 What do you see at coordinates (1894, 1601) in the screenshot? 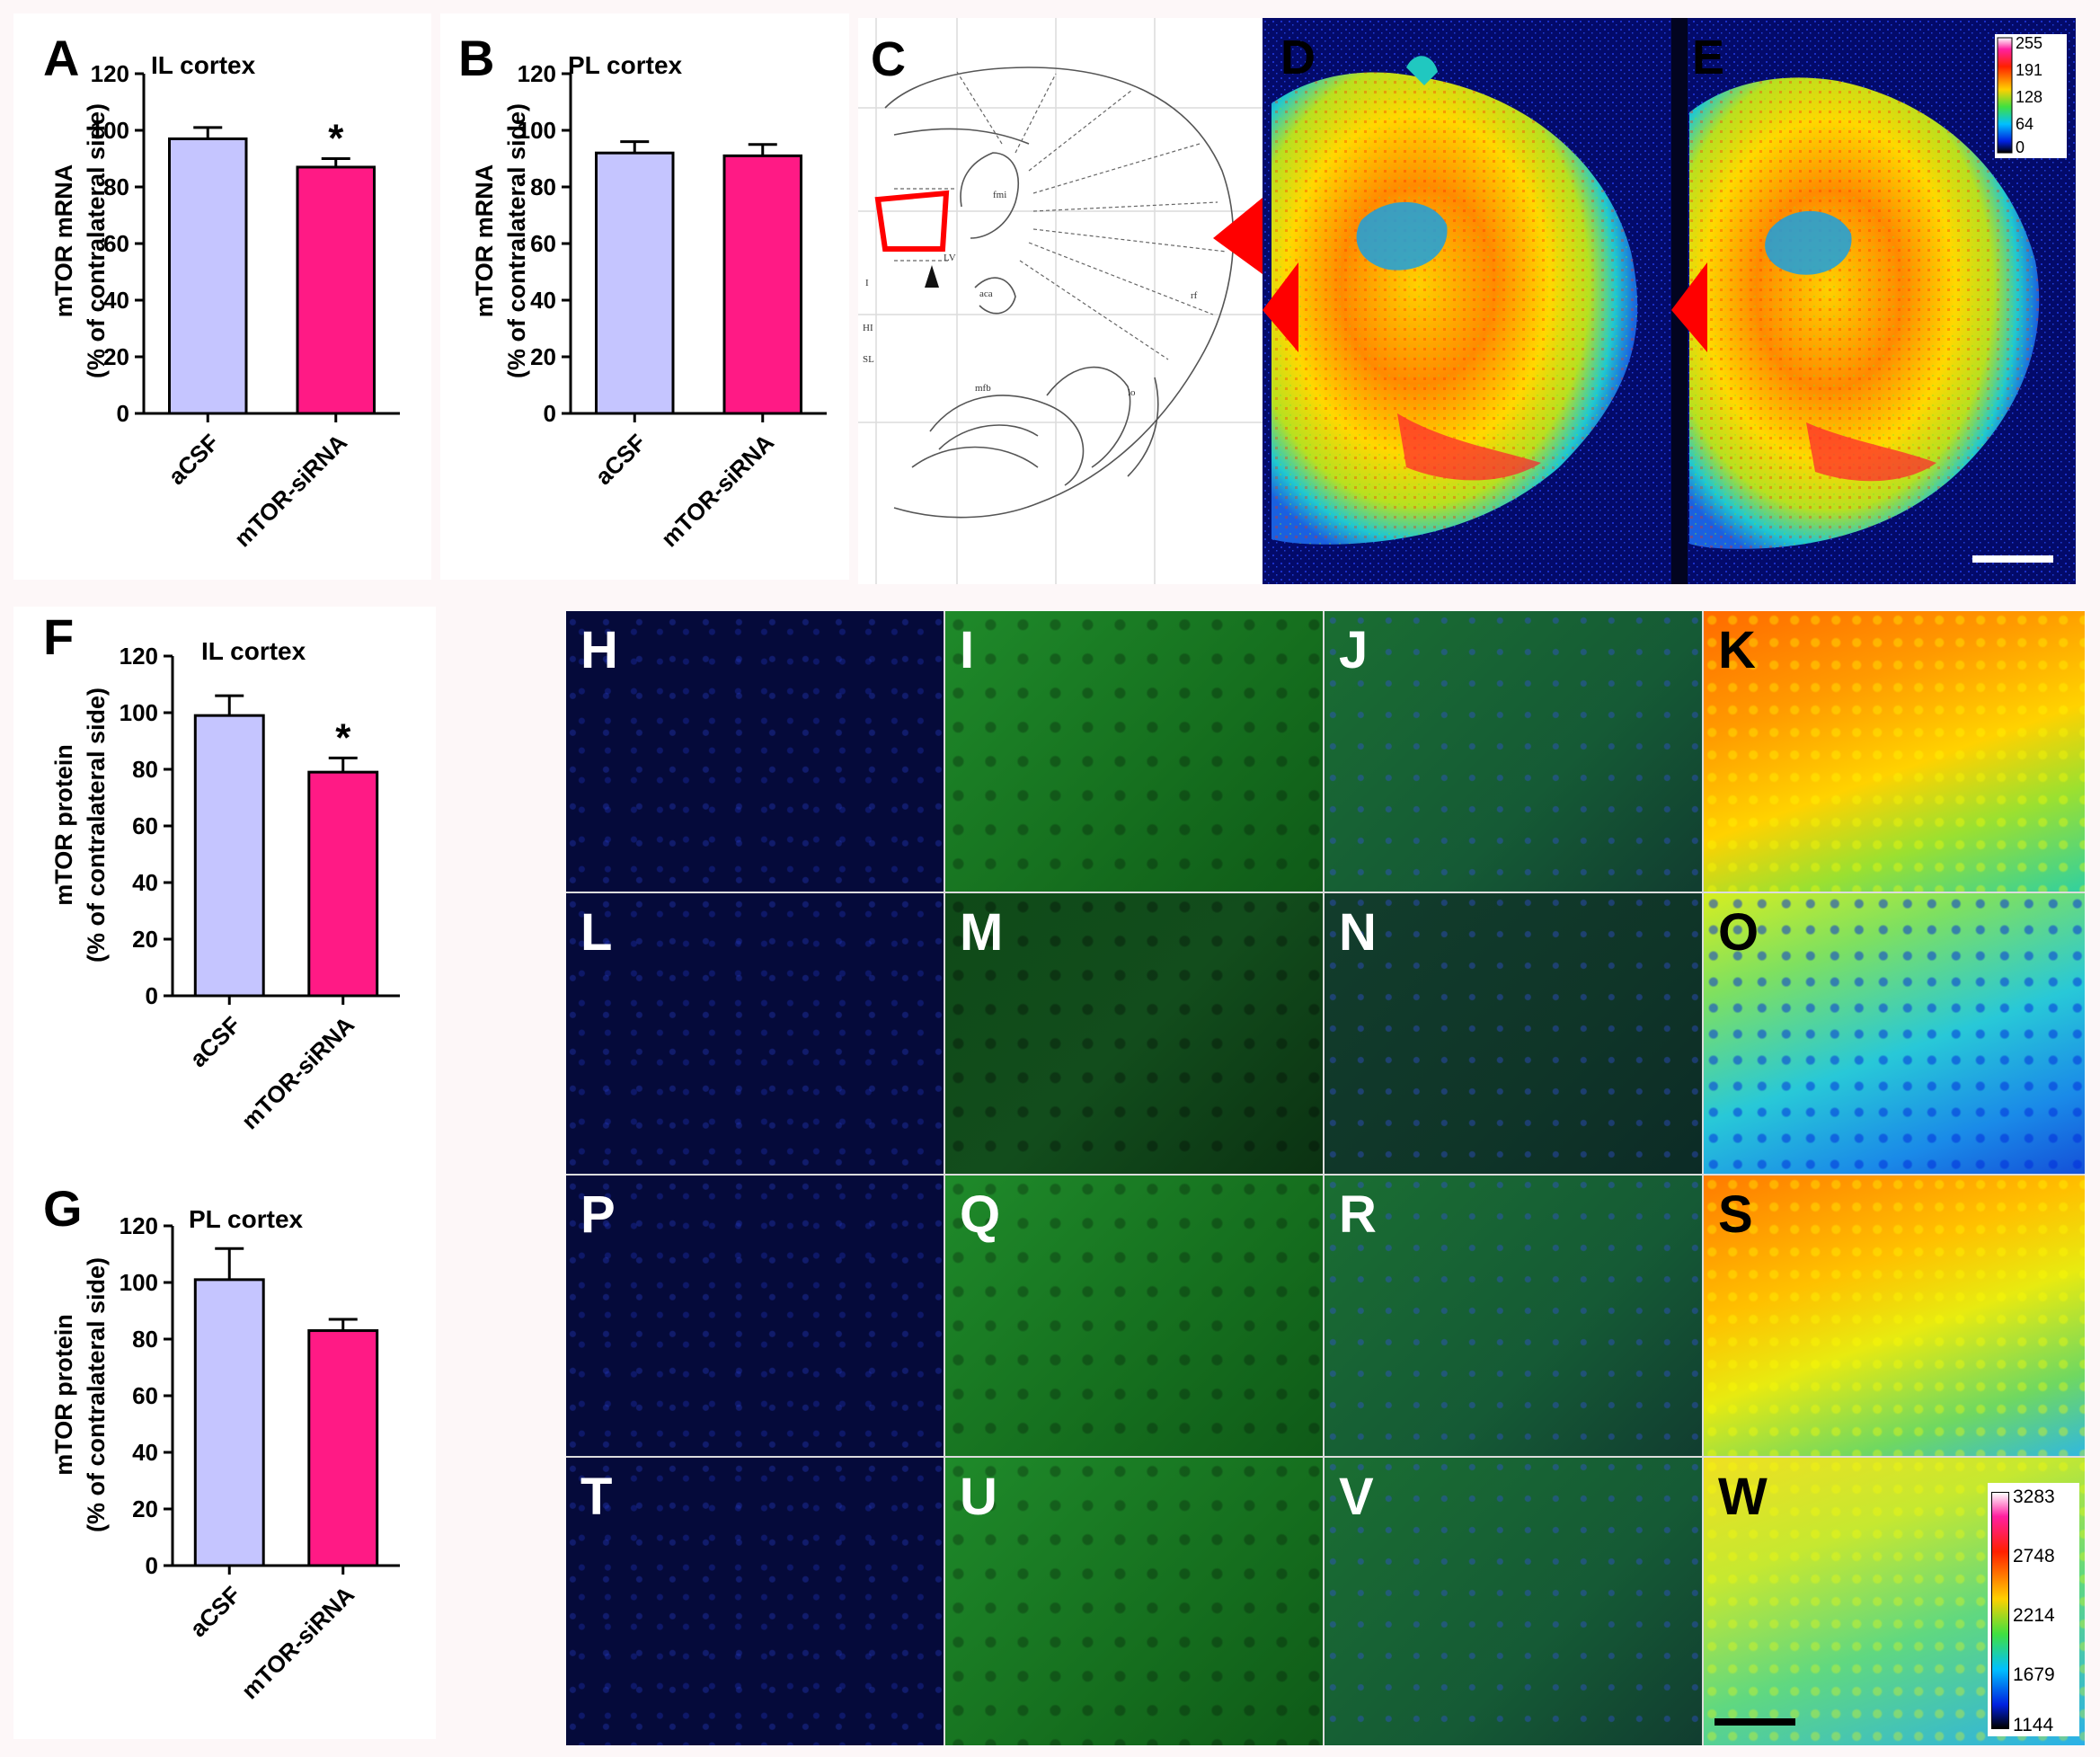
I see `micrograph-w: W 3283 2748 2214 1679 1144` at bounding box center [1894, 1601].